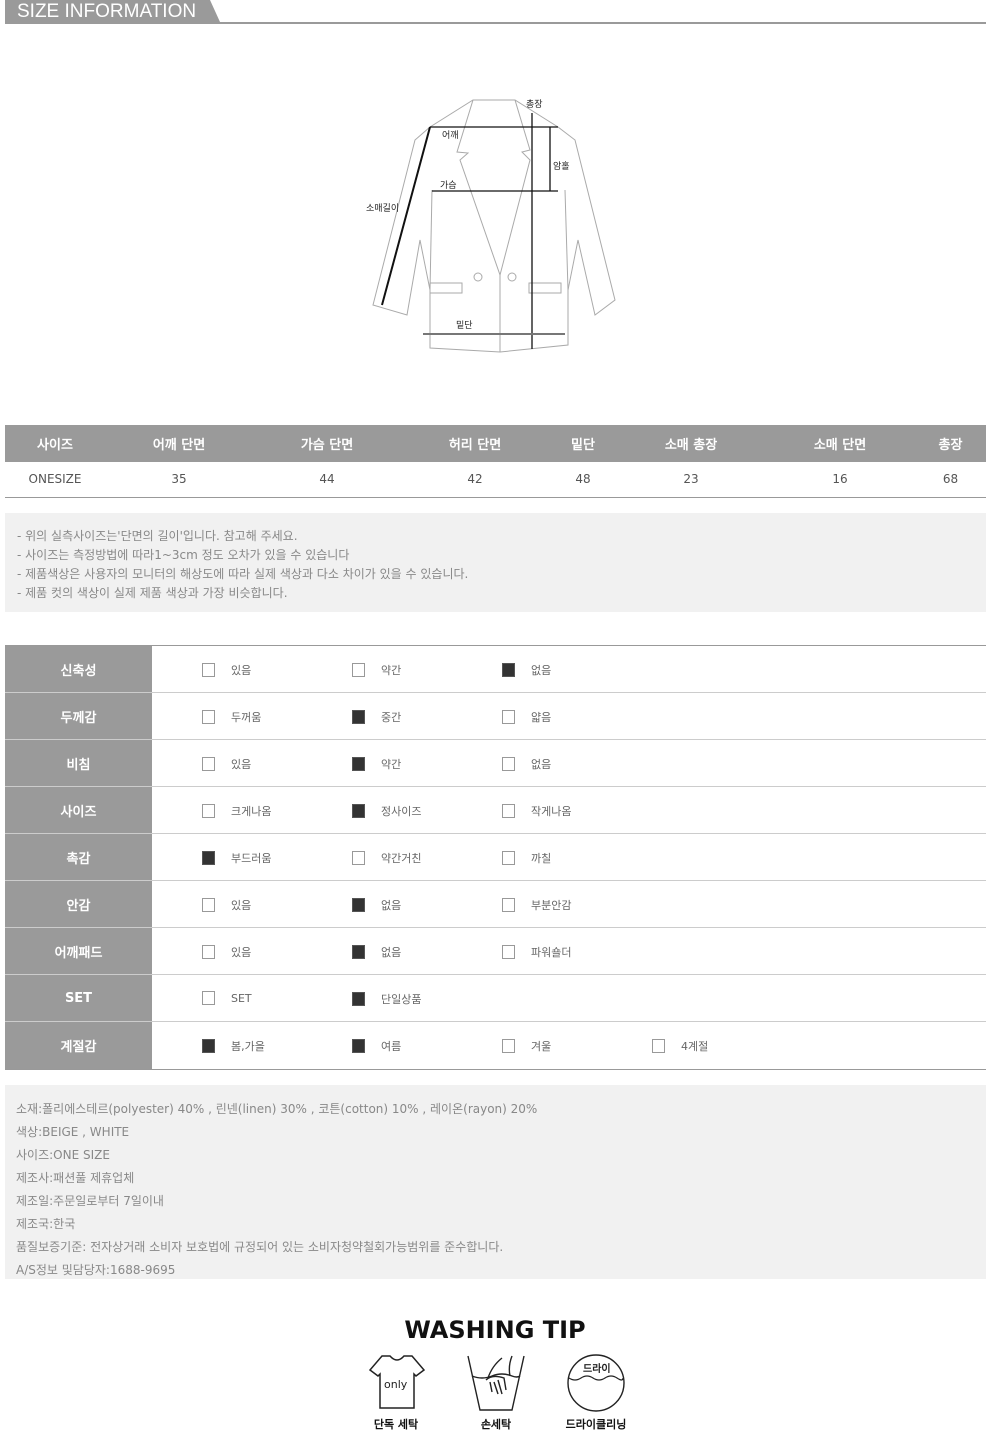 The image size is (993, 1443). What do you see at coordinates (536, 952) in the screenshot?
I see `property-option: 파워숄더` at bounding box center [536, 952].